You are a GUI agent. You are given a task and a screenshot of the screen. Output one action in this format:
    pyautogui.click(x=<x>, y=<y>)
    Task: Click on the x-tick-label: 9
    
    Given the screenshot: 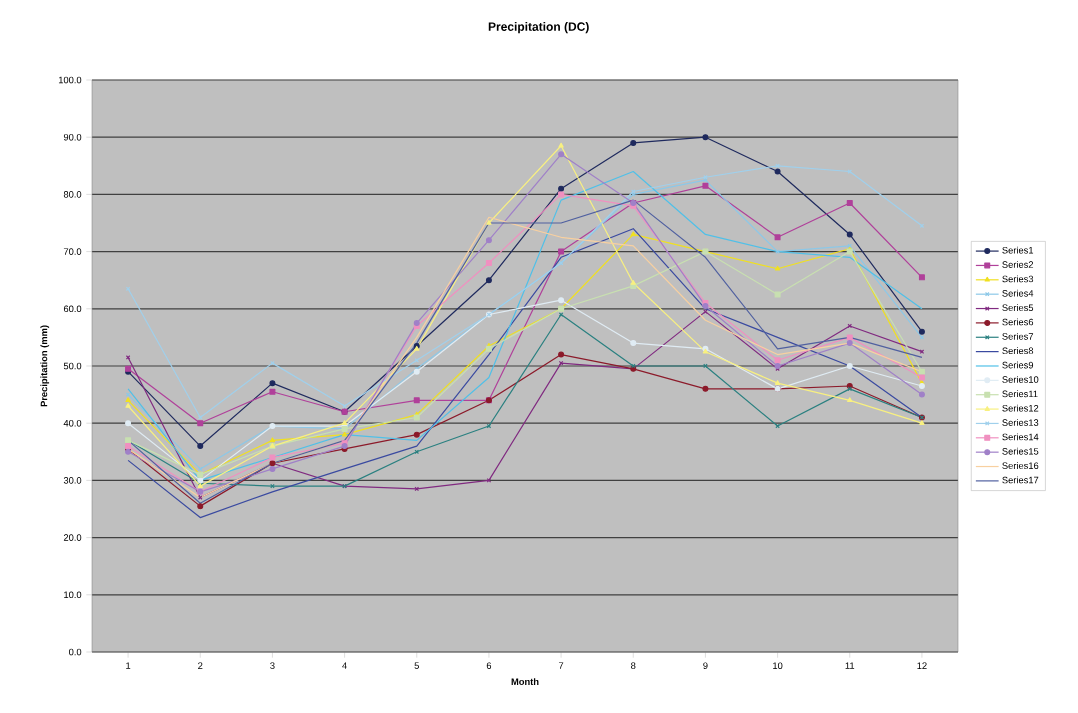 What is the action you would take?
    pyautogui.click(x=705, y=665)
    